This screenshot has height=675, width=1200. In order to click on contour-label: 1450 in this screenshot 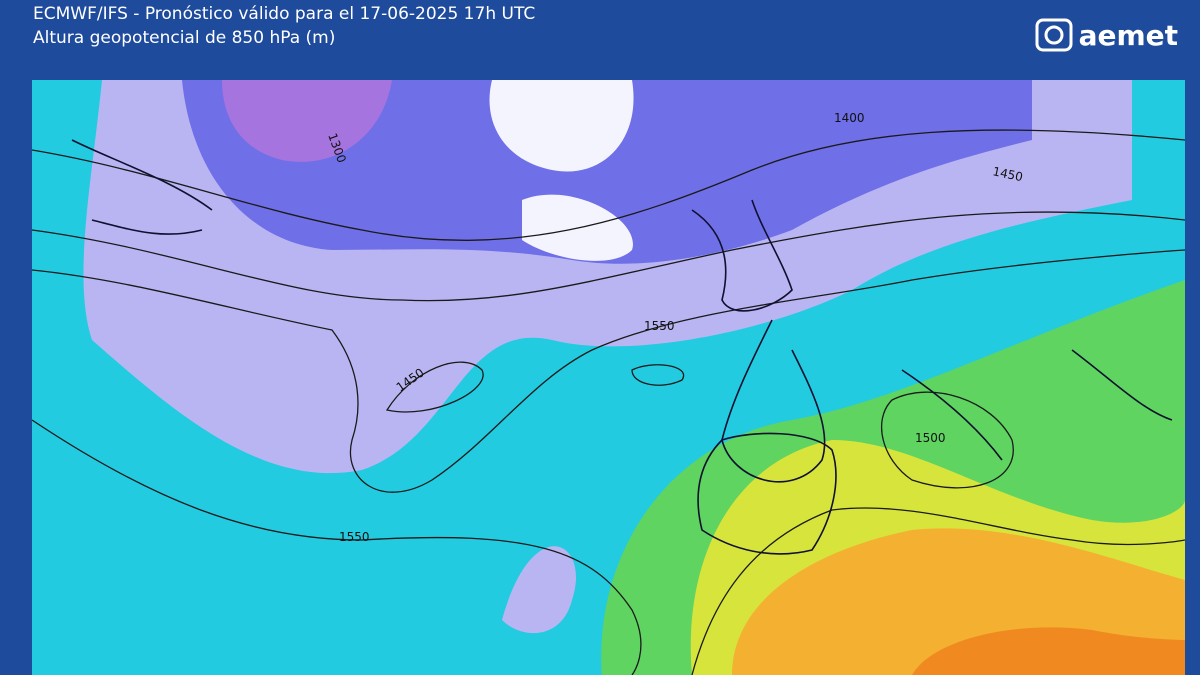, I will do `click(1007, 174)`.